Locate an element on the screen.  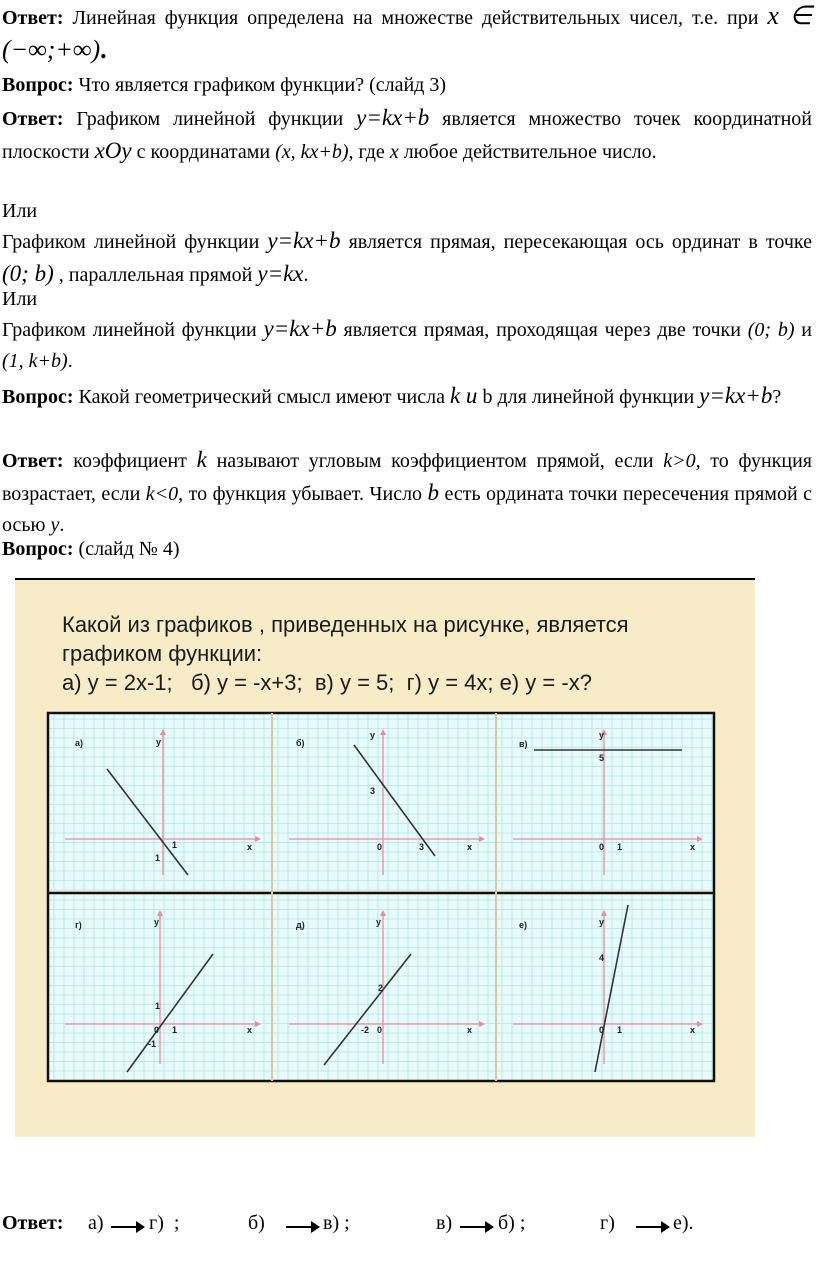
panel-label: б) is located at coordinates (300, 743).